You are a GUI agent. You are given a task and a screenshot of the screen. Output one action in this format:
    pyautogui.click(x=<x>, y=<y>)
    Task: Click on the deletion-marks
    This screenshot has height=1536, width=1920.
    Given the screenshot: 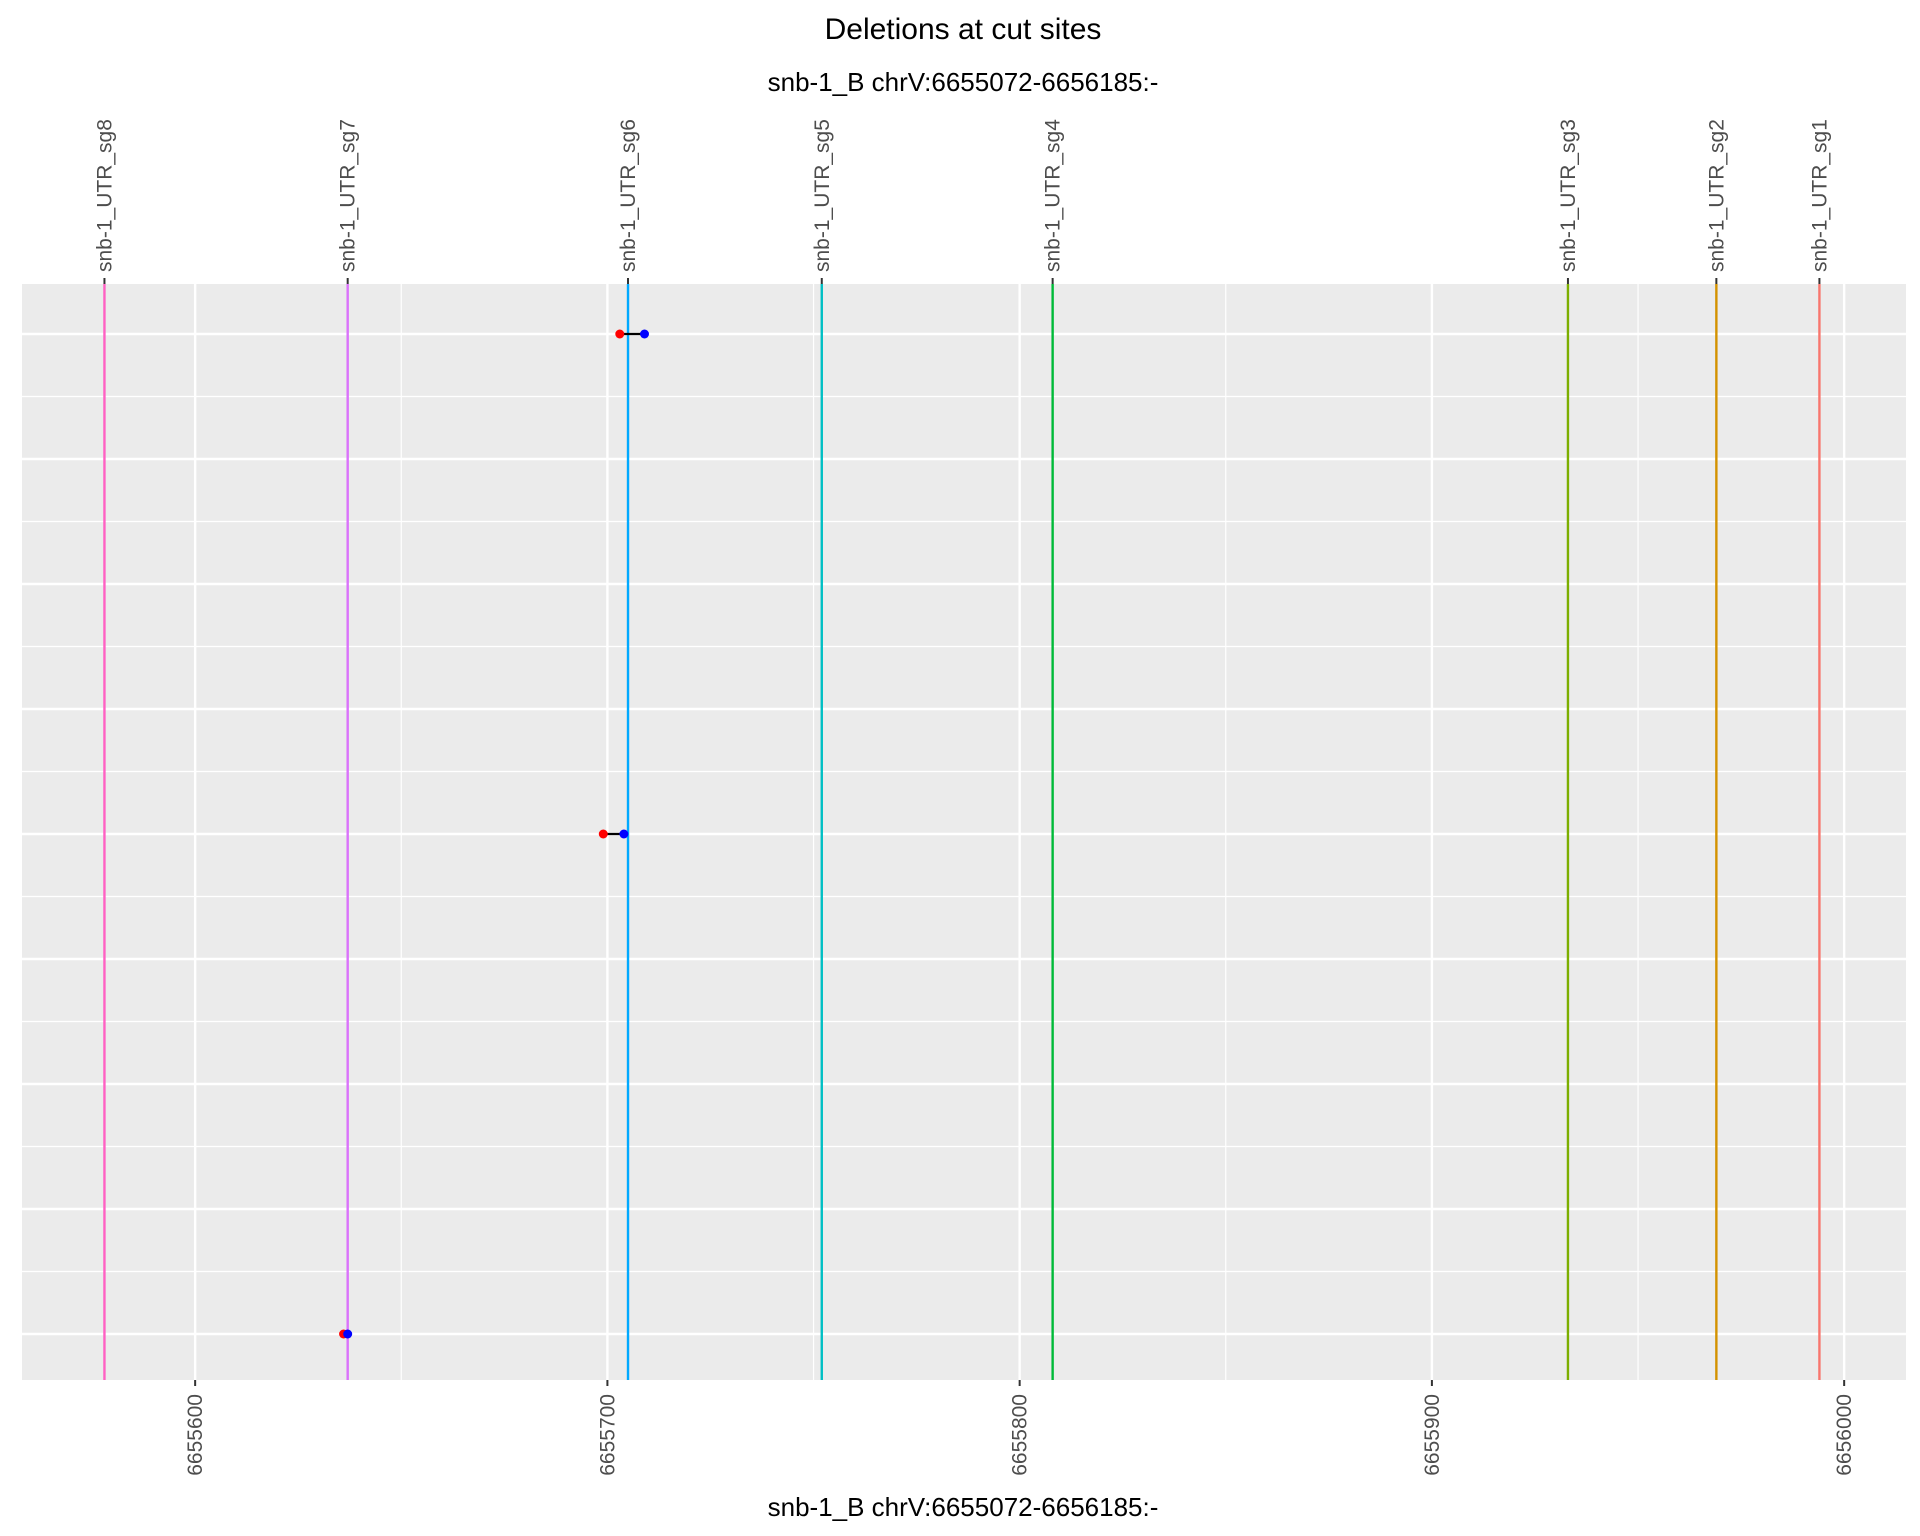 What is the action you would take?
    pyautogui.click(x=494, y=834)
    